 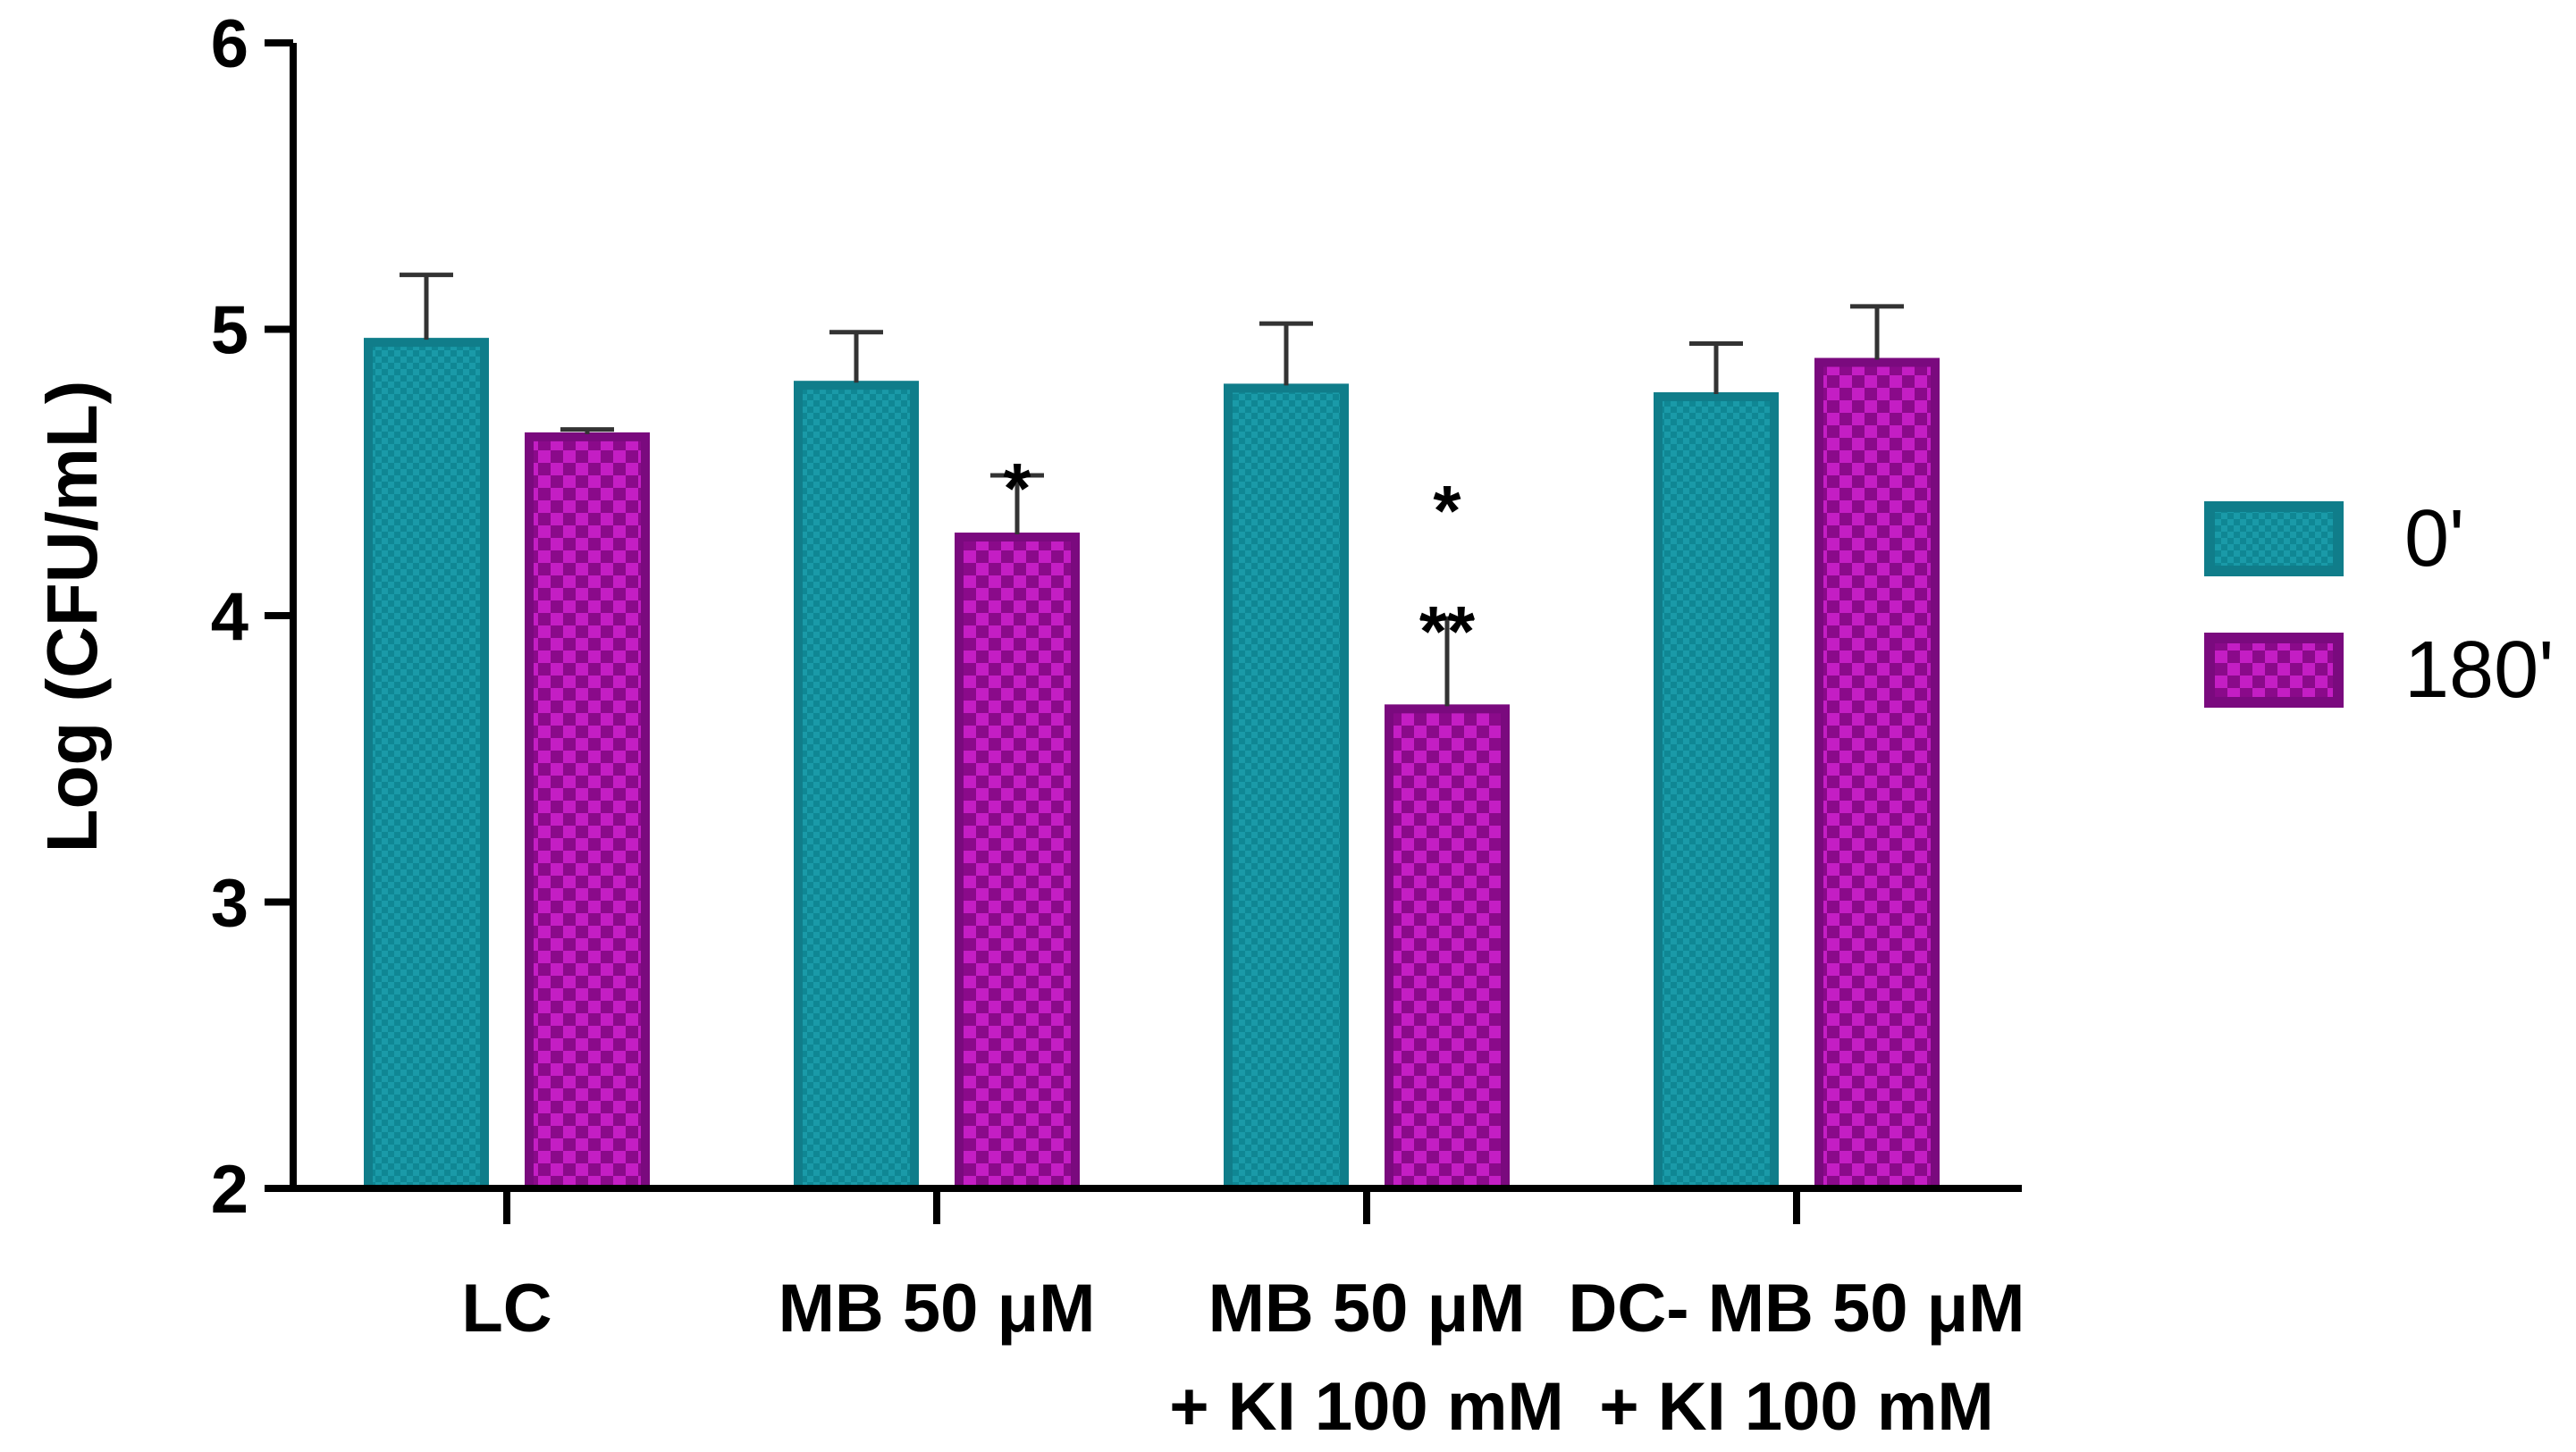 I want to click on legend: 0' 180', so click(x=2379, y=604).